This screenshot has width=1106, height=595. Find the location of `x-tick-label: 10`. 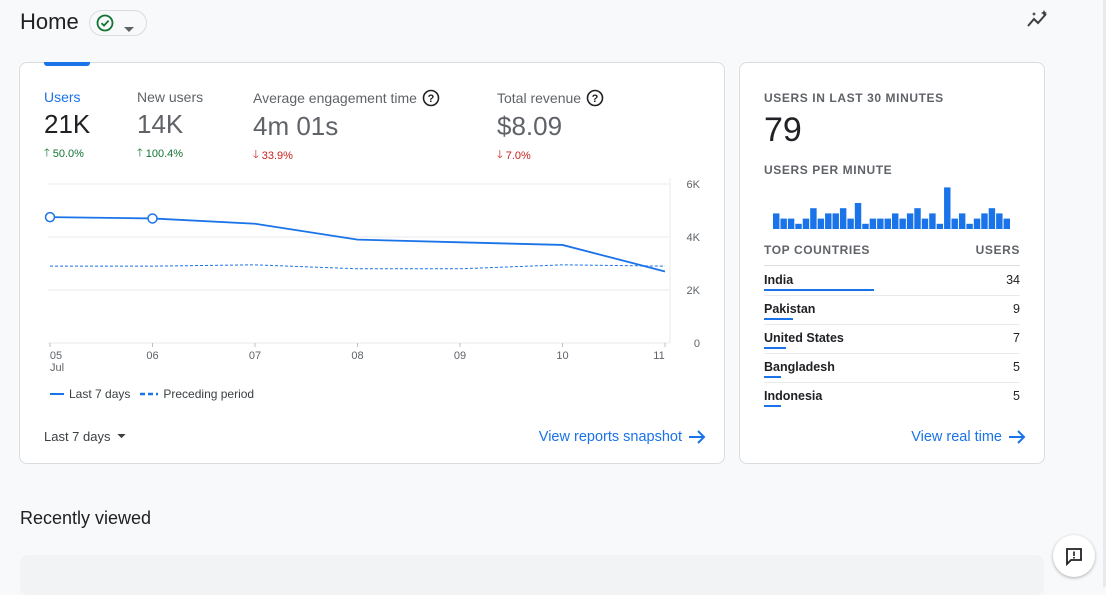

x-tick-label: 10 is located at coordinates (562, 356).